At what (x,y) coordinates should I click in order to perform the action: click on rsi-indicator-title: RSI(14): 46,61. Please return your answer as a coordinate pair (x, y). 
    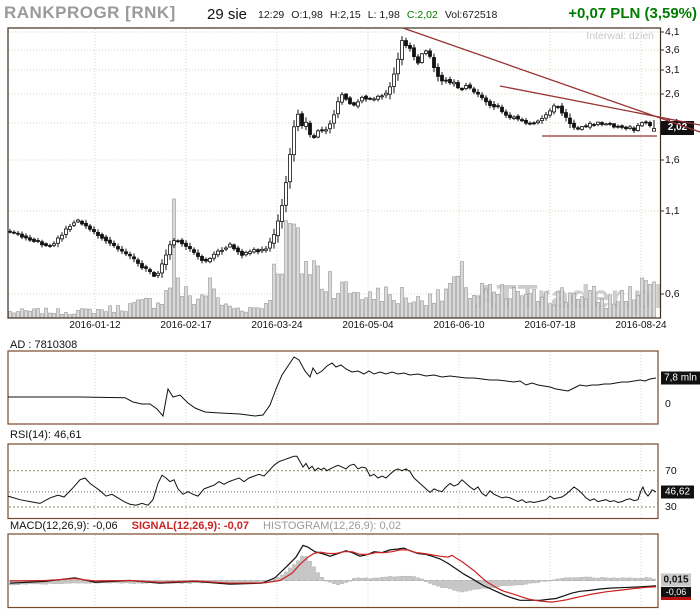
    Looking at the image, I should click on (46, 435).